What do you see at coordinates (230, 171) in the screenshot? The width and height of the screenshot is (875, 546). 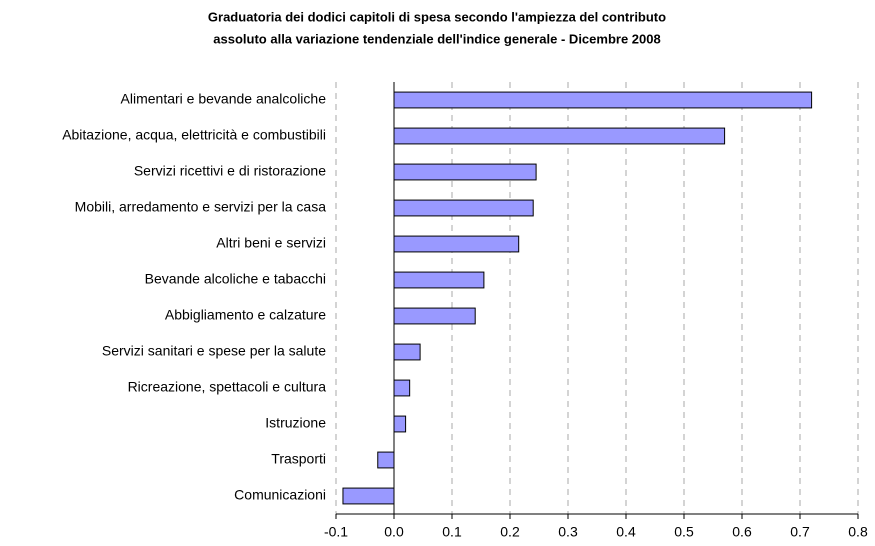 I see `y-tick-label: Servizi ricettivi e di ristorazione` at bounding box center [230, 171].